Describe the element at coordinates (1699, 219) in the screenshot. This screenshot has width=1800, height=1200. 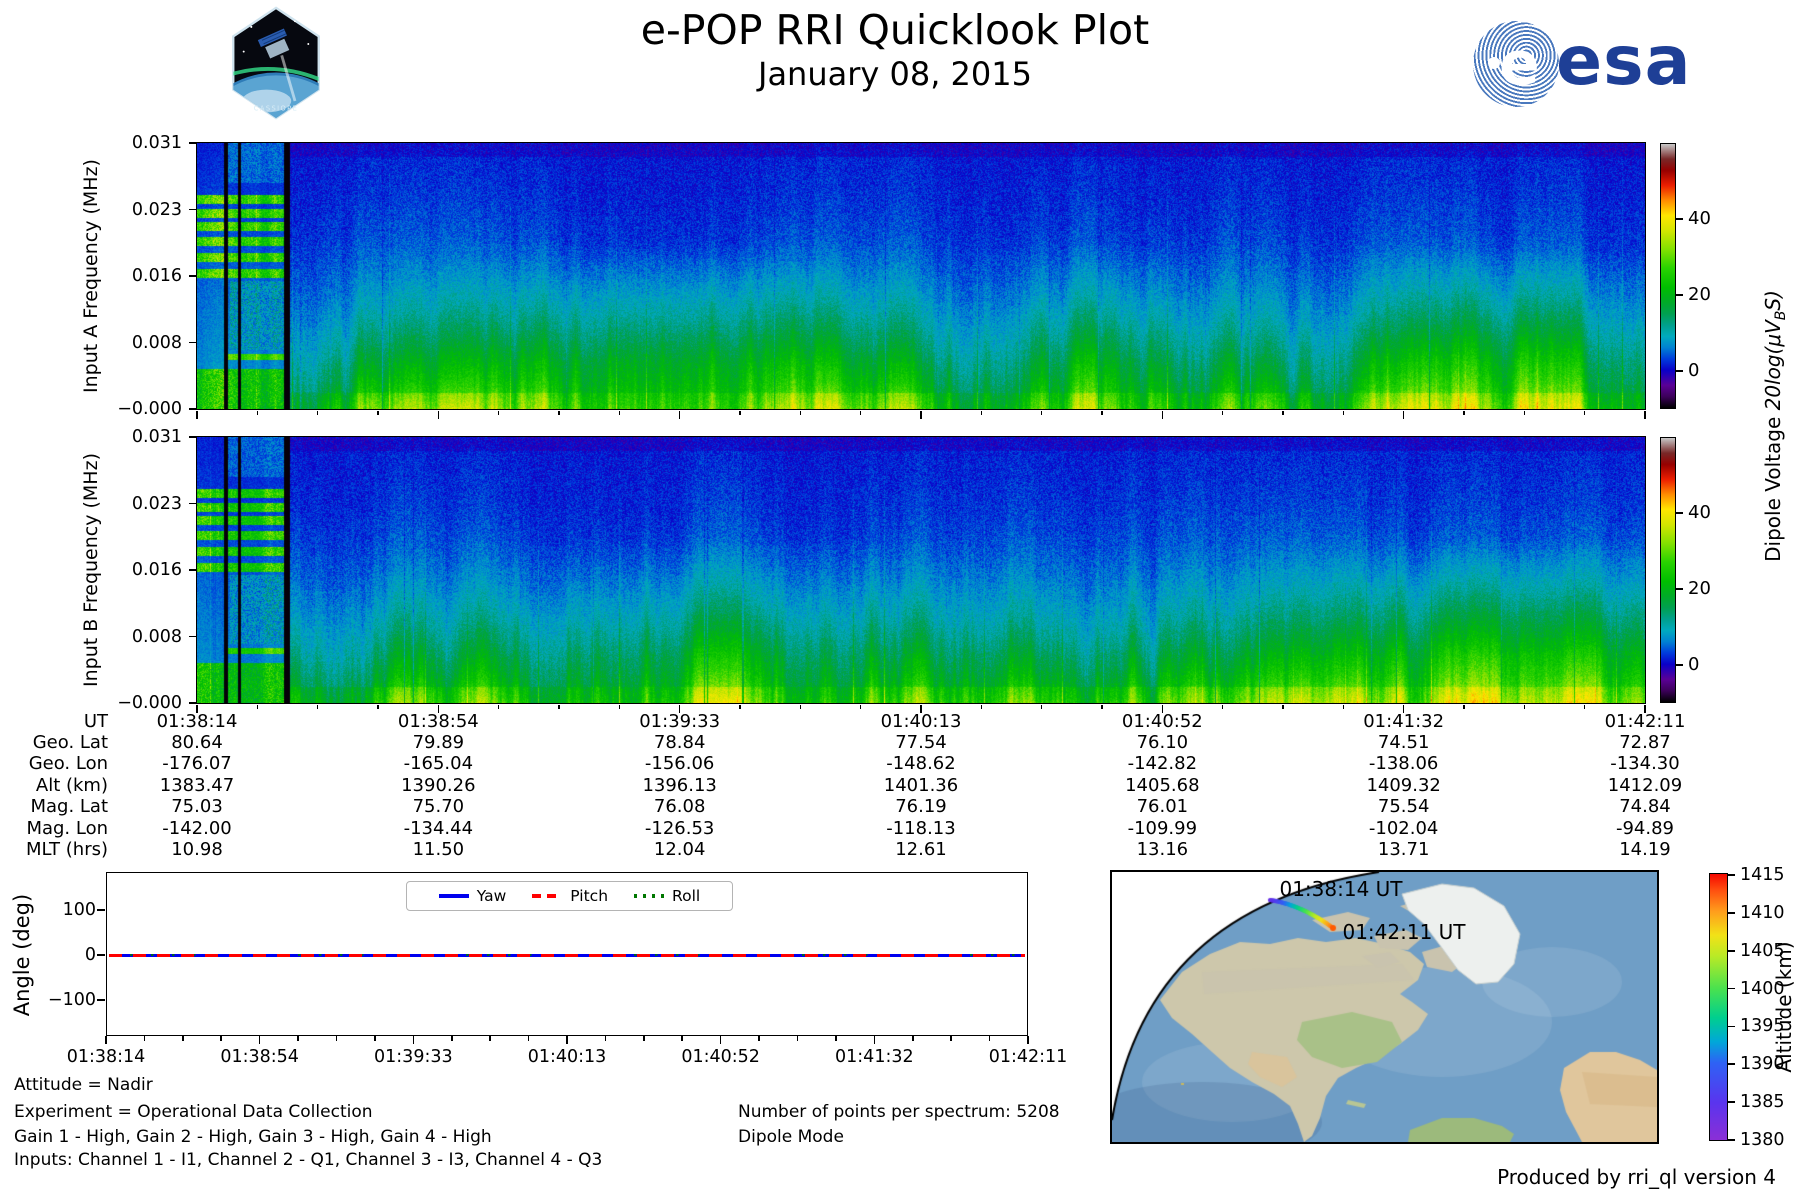
I see `dipole-cbar-tick-label-a: 40` at that location.